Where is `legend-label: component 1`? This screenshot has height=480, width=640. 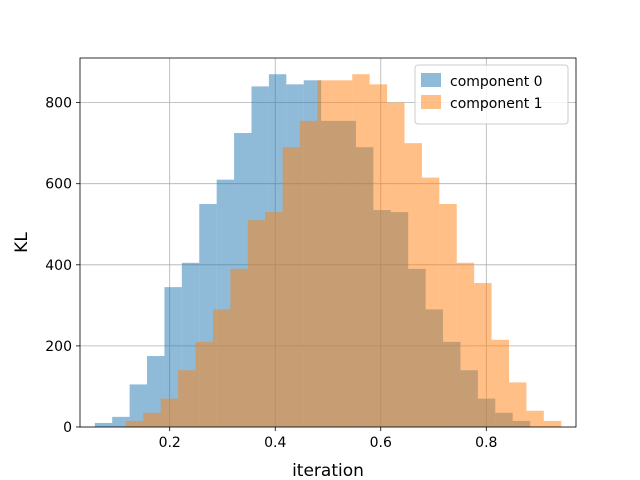
legend-label: component 1 is located at coordinates (496, 104).